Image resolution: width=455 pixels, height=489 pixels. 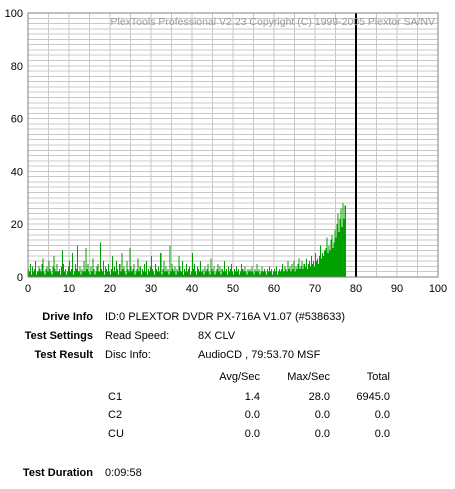 What do you see at coordinates (252, 415) in the screenshot?
I see `results-row-c2-avg: 0.0` at bounding box center [252, 415].